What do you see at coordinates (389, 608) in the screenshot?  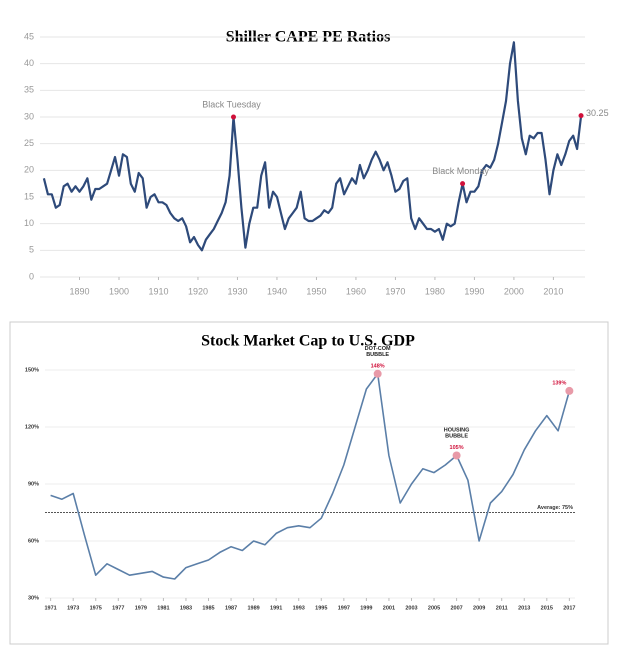 I see `x-tick-label: 2001` at bounding box center [389, 608].